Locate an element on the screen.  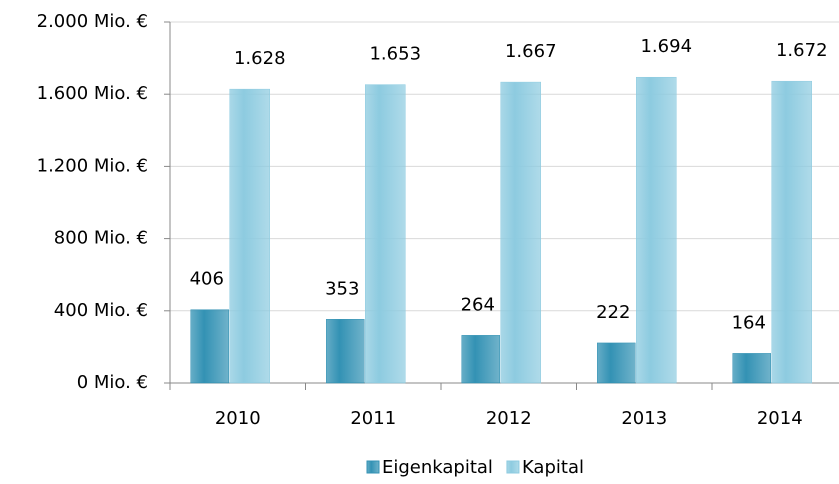
y-tick-label: 2.000 Mio. € is located at coordinates (92, 21).